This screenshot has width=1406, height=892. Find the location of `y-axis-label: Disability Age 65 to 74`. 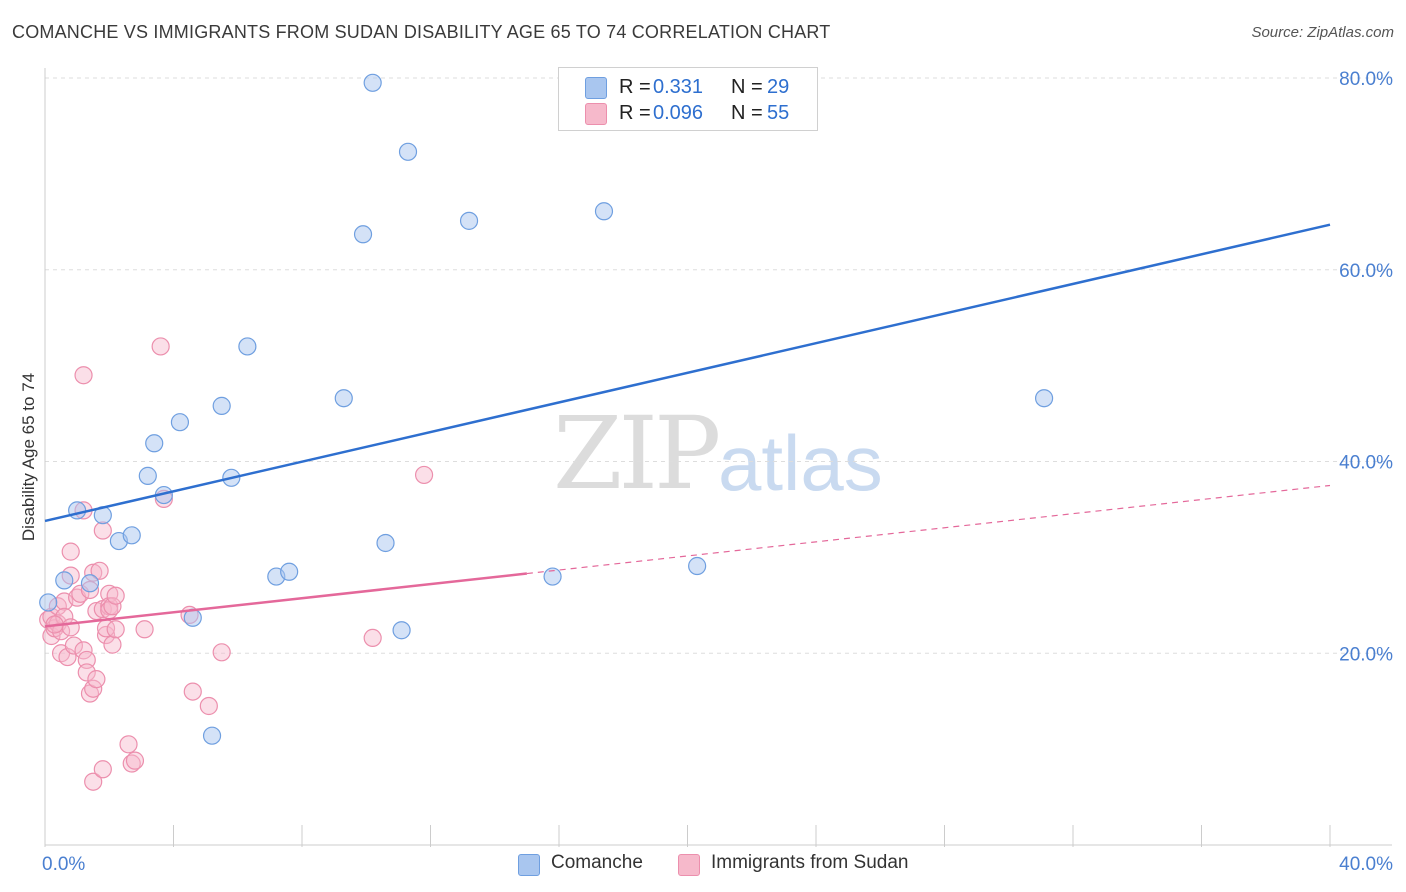

y-axis-label: Disability Age 65 to 74 is located at coordinates (28, 457).